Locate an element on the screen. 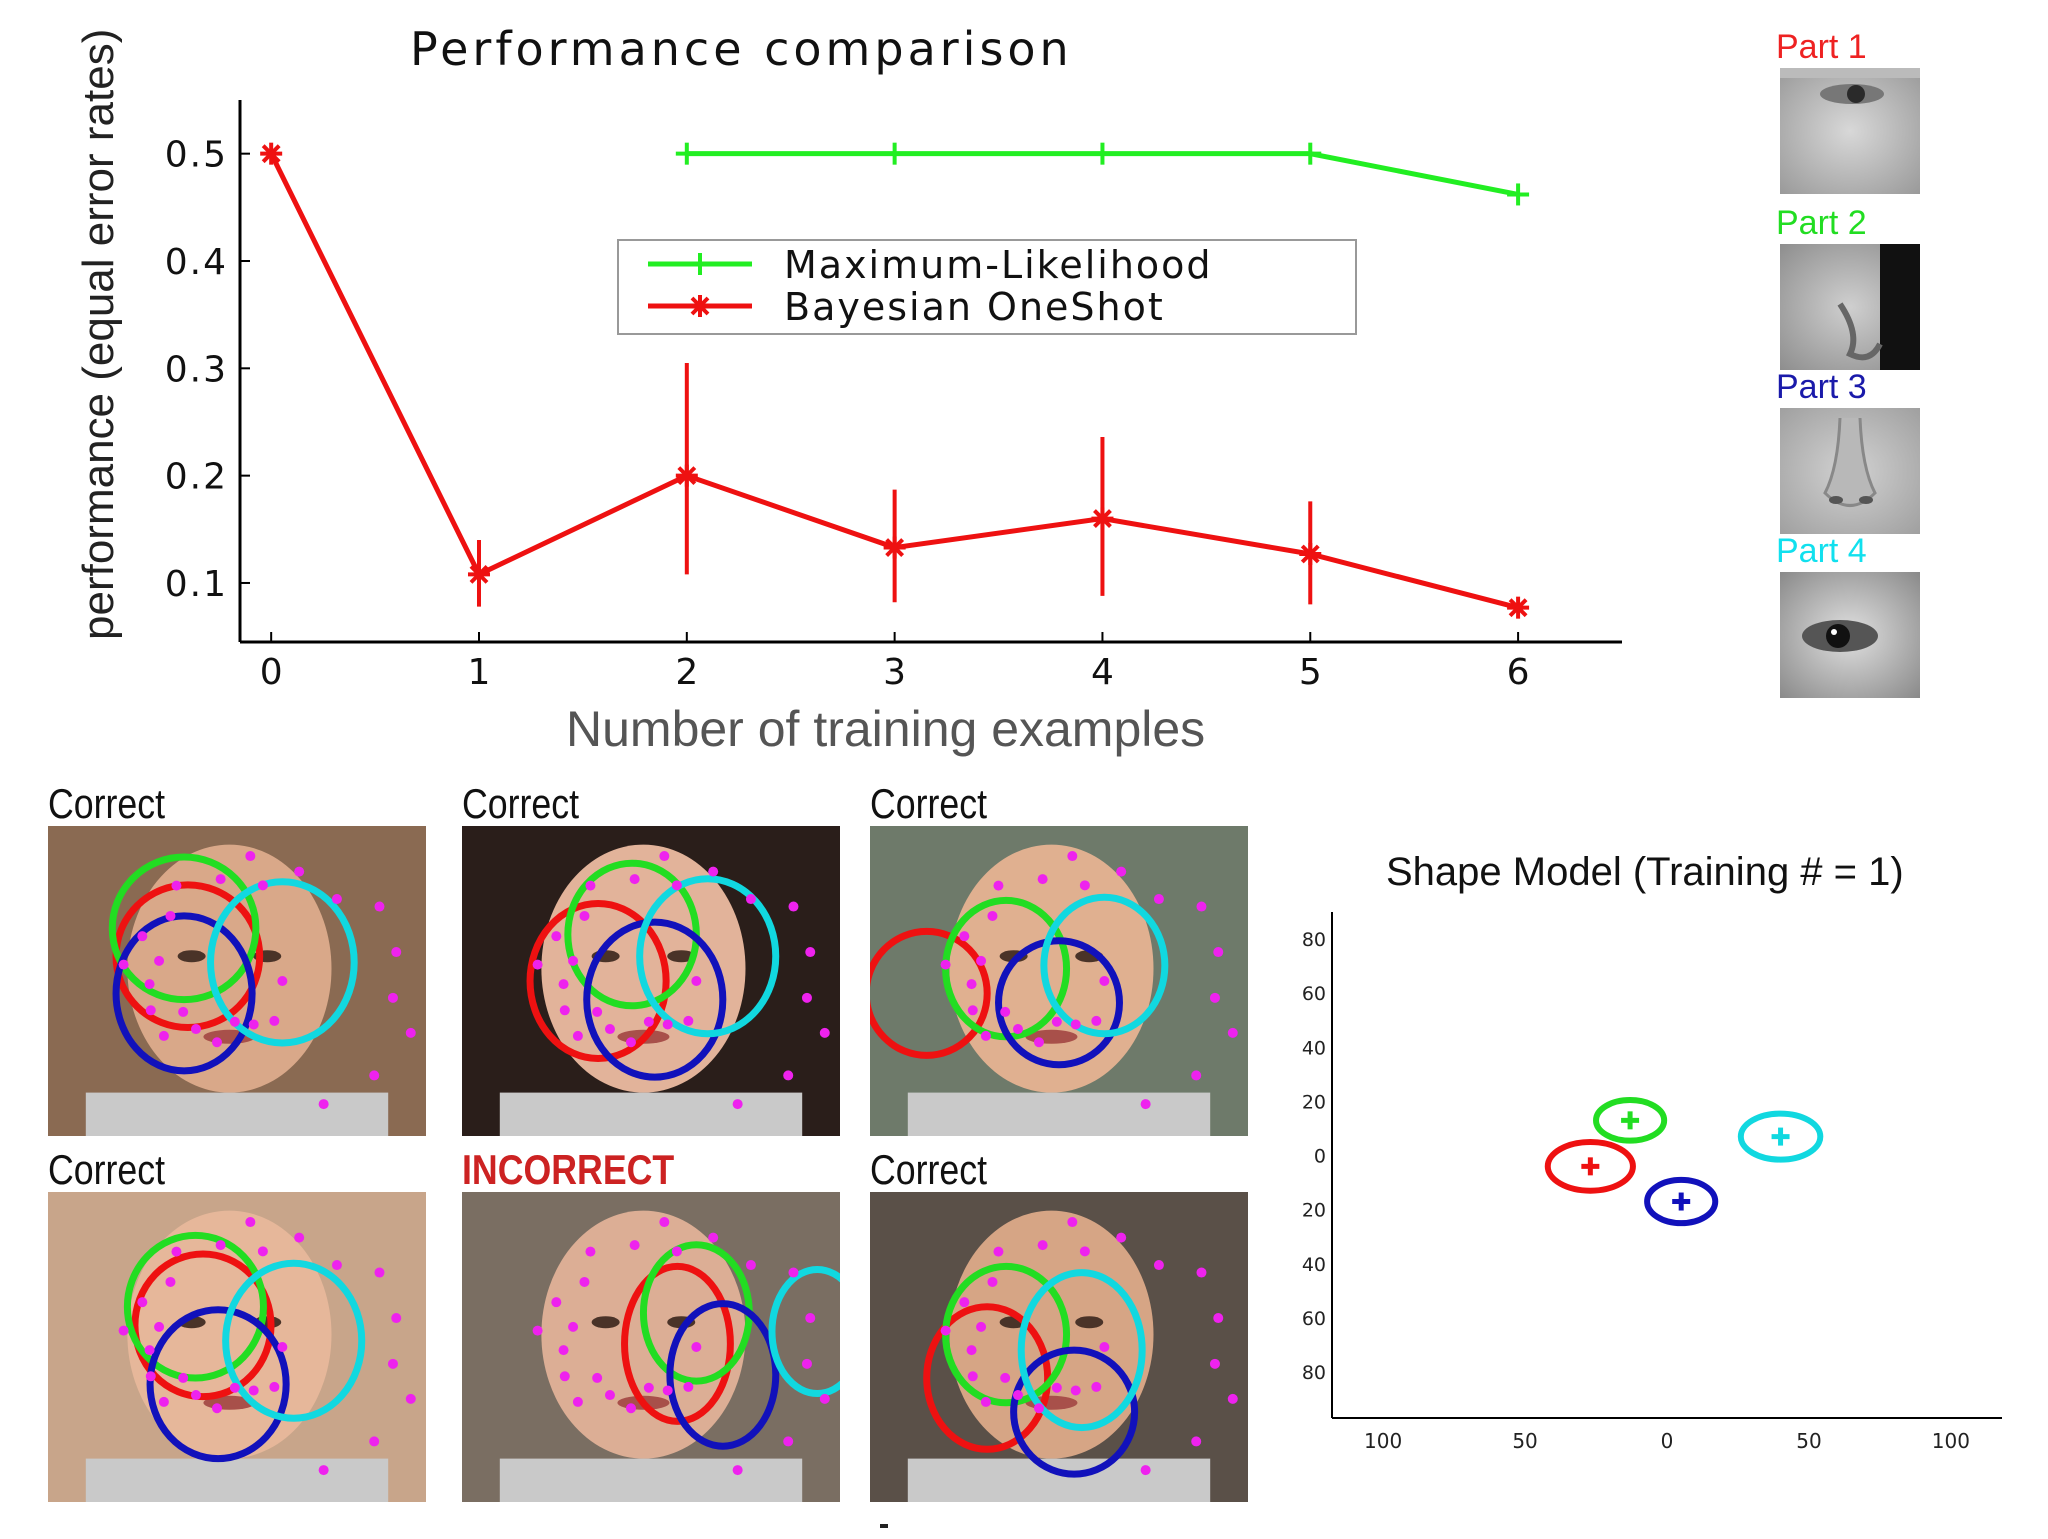 This screenshot has height=1539, width=2048. y-tick-label: 0.2 is located at coordinates (196, 477).